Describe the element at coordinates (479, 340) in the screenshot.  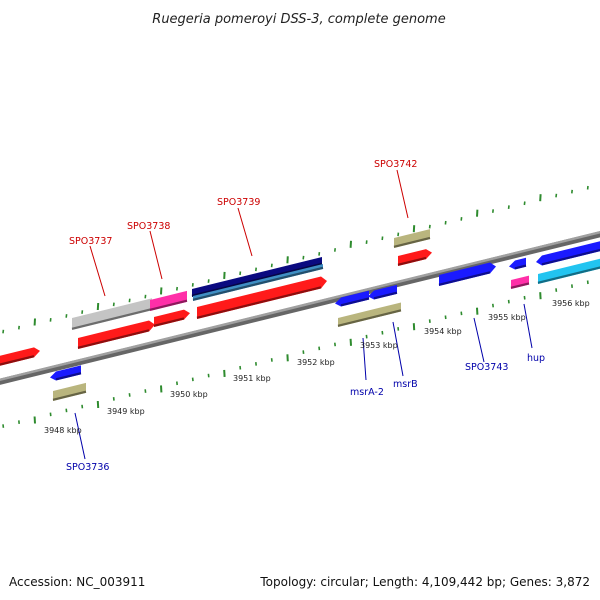
I see `leader-SPO3743` at that location.